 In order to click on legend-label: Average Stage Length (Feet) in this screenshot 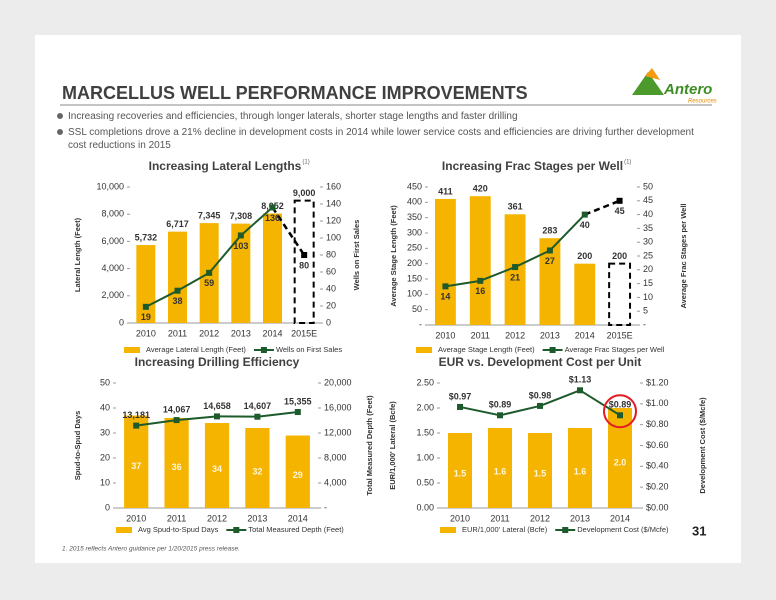, I will do `click(486, 349)`.